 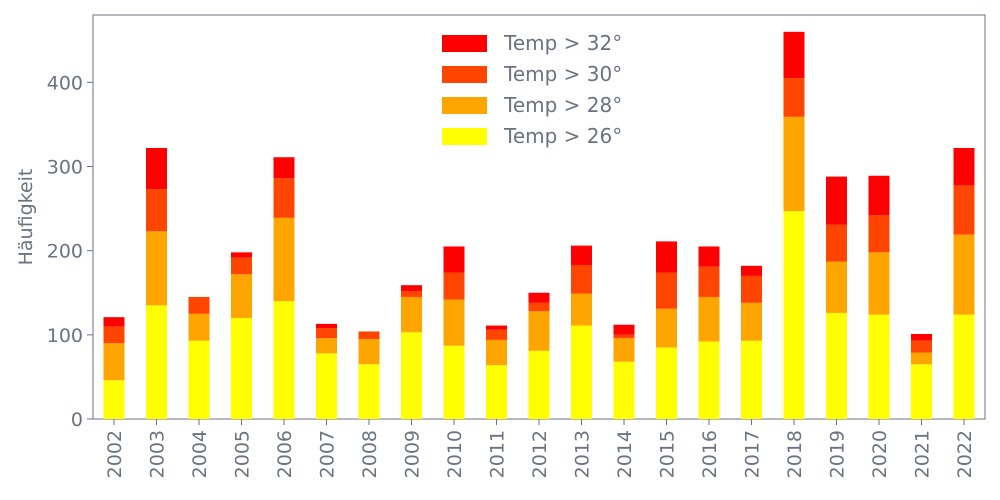 I want to click on x-tick-label: 2009, so click(x=413, y=454).